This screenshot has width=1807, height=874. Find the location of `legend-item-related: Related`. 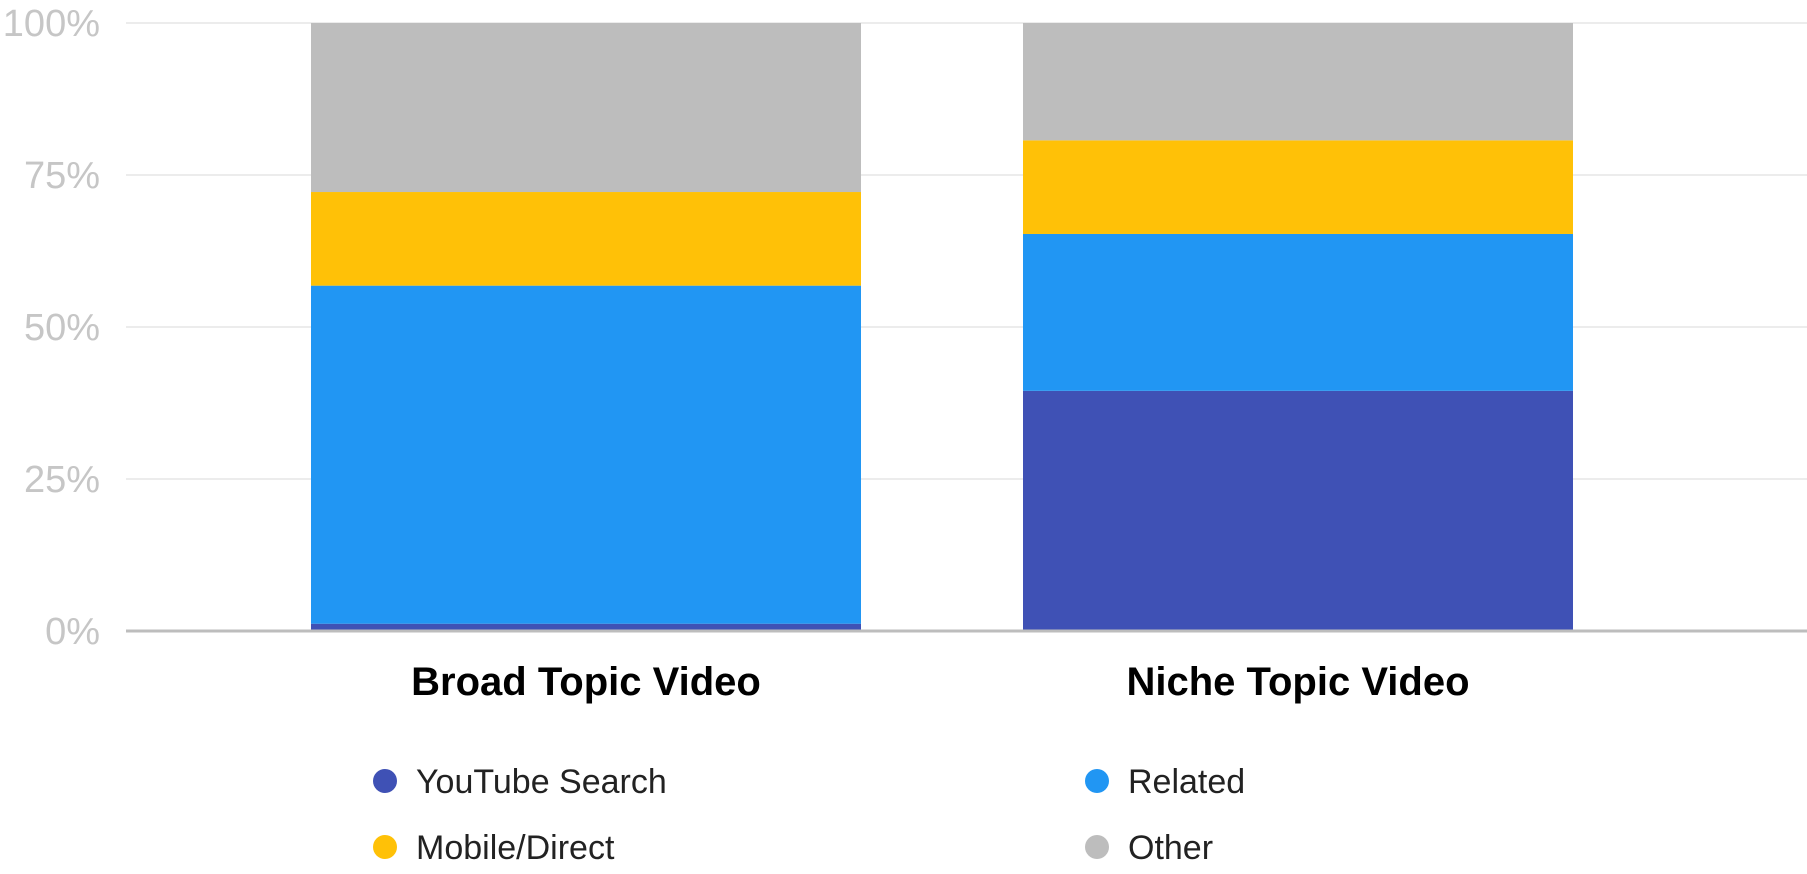

legend-item-related: Related is located at coordinates (1165, 782).